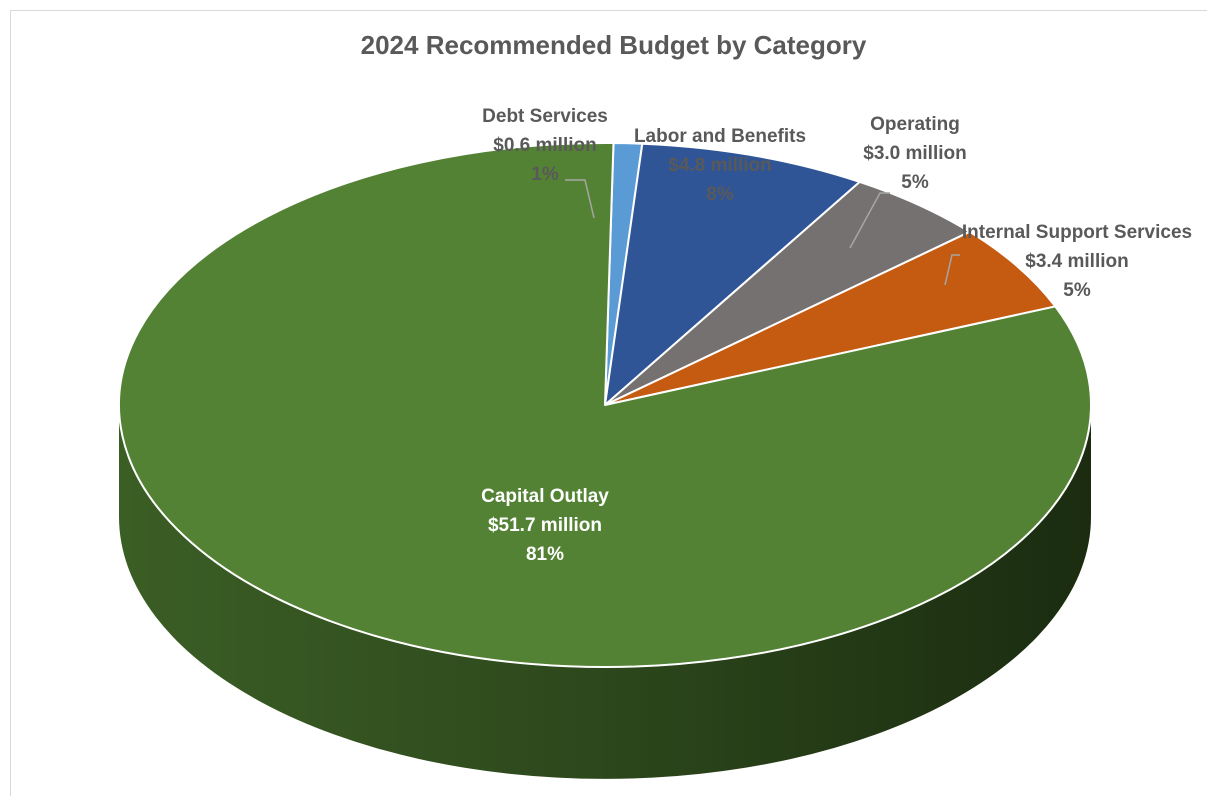  I want to click on data-label-internal-support-services-name: Internal Support Services, so click(1077, 232).